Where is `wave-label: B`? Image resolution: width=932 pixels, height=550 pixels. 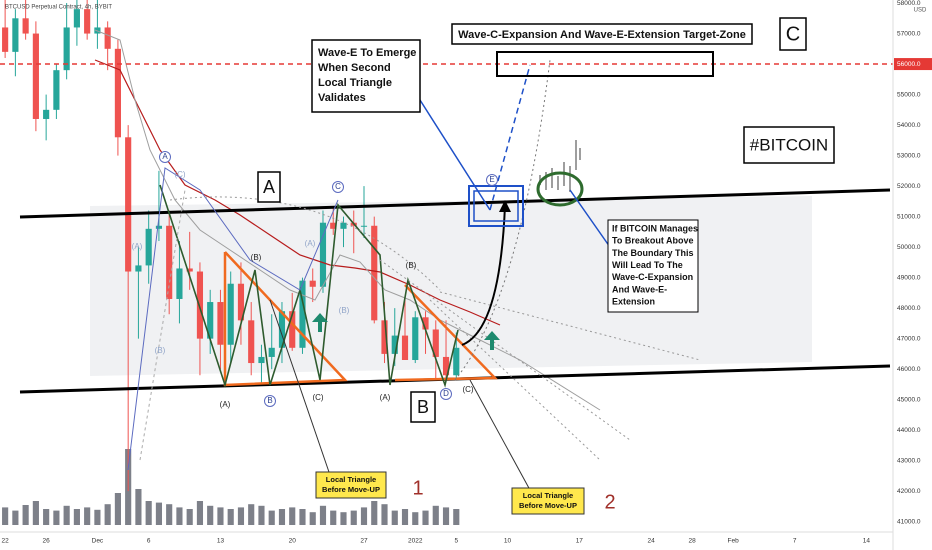 wave-label: B is located at coordinates (269, 400).